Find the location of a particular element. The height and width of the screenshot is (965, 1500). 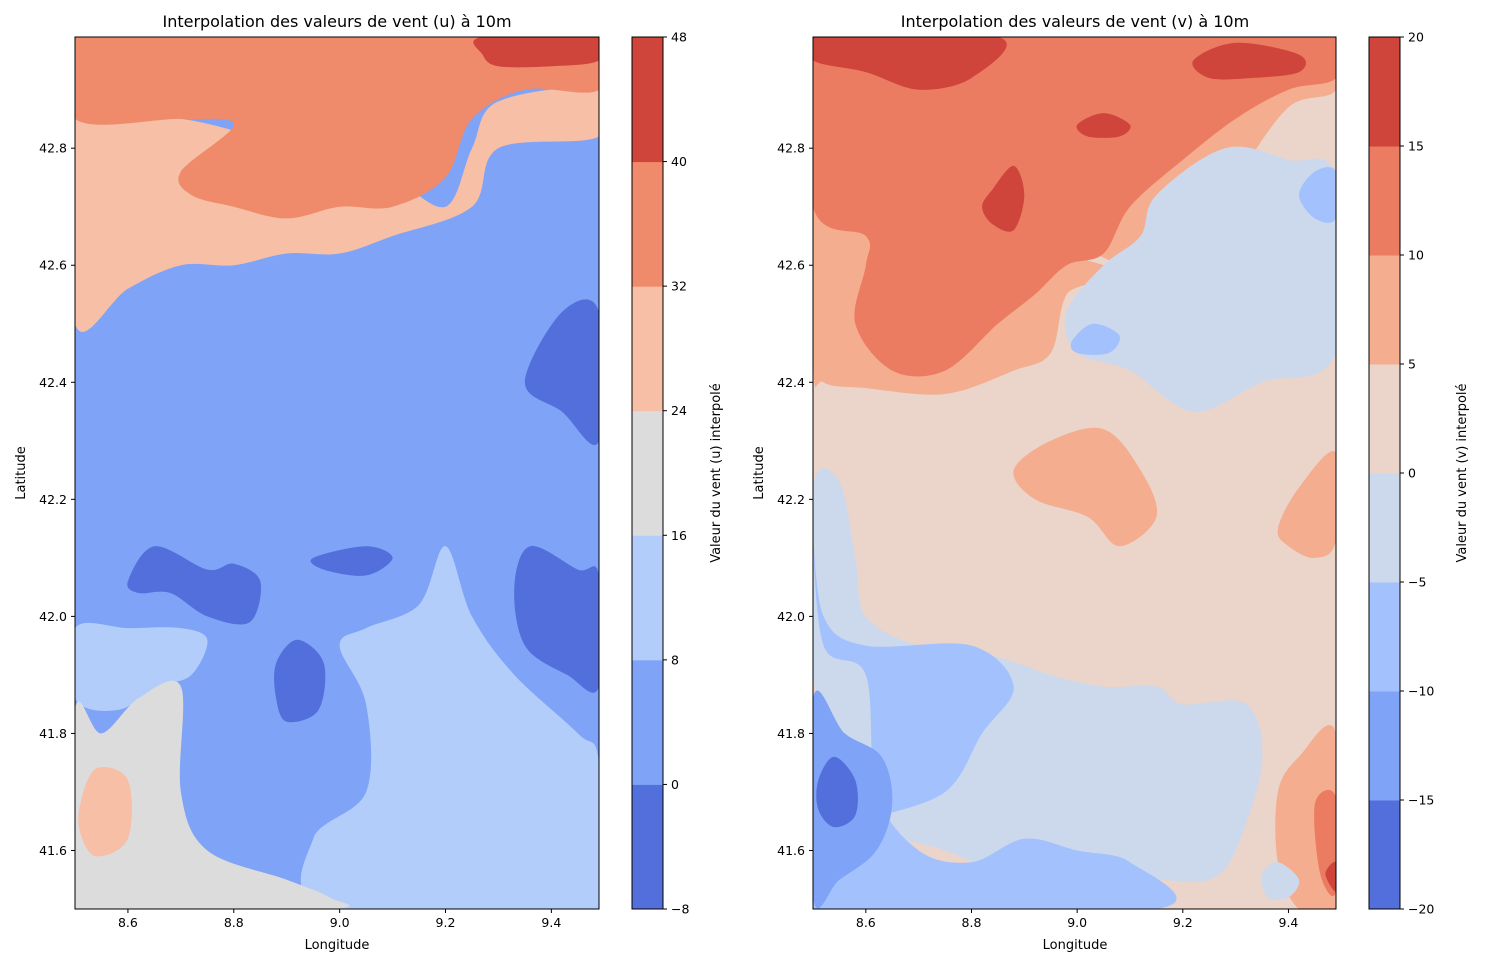

v-y-axis: 41.6 41.8 42.0 42.2 42.4 42.6 42.8 is located at coordinates (795, 499).